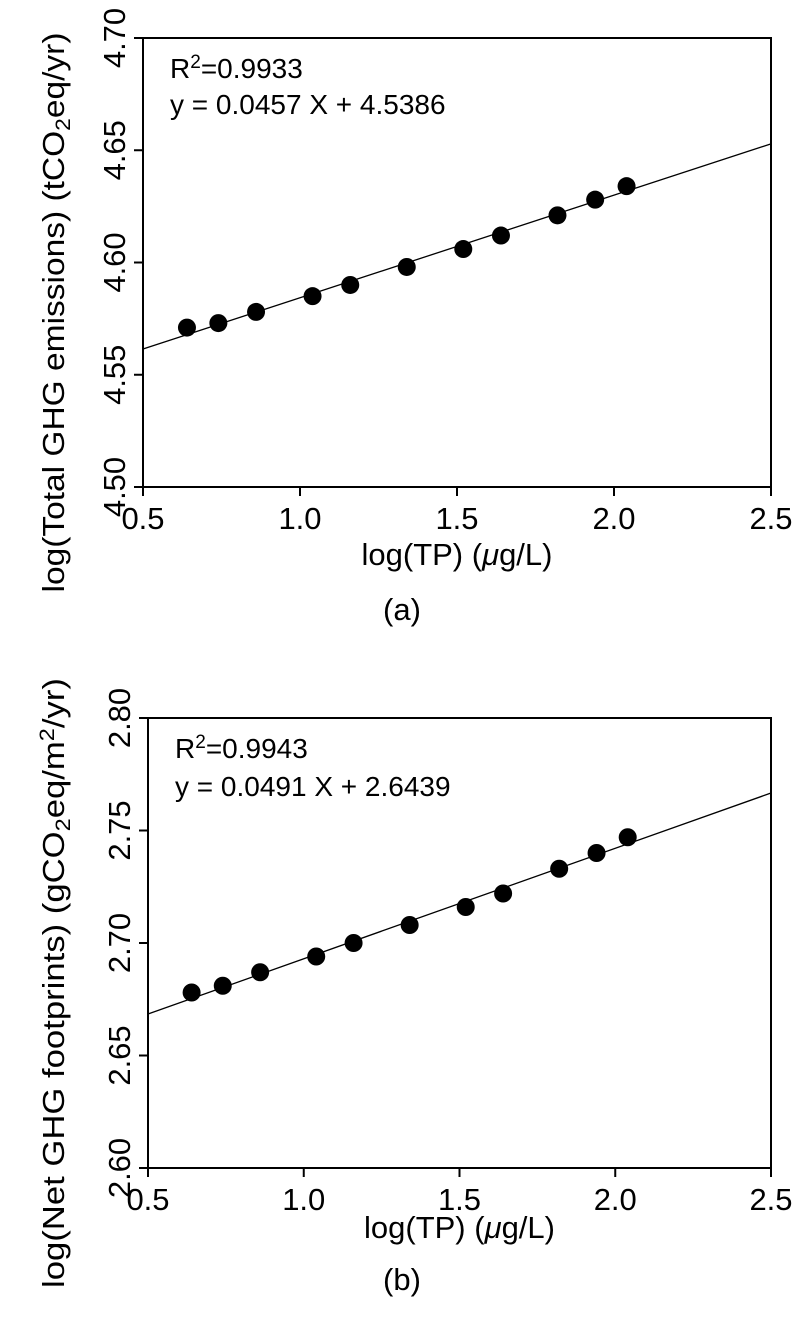 Image resolution: width=805 pixels, height=1318 pixels. I want to click on y-tick-label: 2.60, so click(119, 1168).